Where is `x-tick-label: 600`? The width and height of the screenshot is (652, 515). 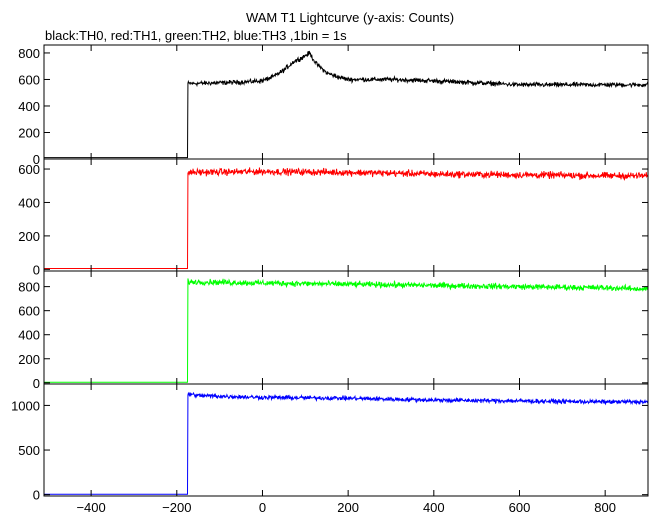 x-tick-label: 600 is located at coordinates (520, 507).